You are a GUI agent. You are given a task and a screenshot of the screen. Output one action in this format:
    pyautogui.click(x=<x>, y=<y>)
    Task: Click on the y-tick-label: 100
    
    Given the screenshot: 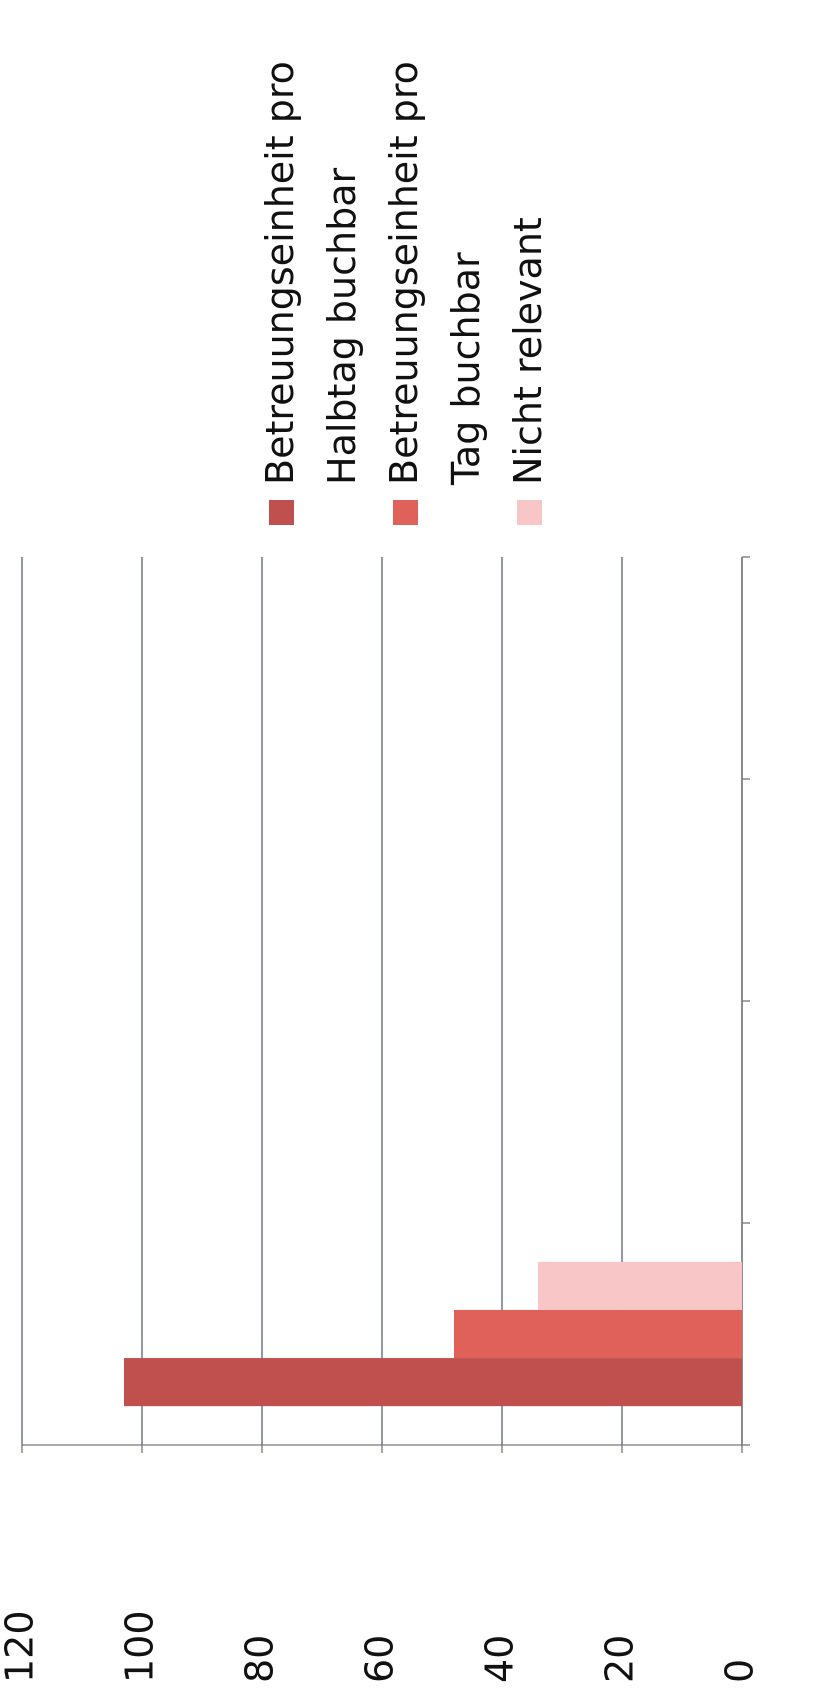 What is the action you would take?
    pyautogui.click(x=140, y=1646)
    